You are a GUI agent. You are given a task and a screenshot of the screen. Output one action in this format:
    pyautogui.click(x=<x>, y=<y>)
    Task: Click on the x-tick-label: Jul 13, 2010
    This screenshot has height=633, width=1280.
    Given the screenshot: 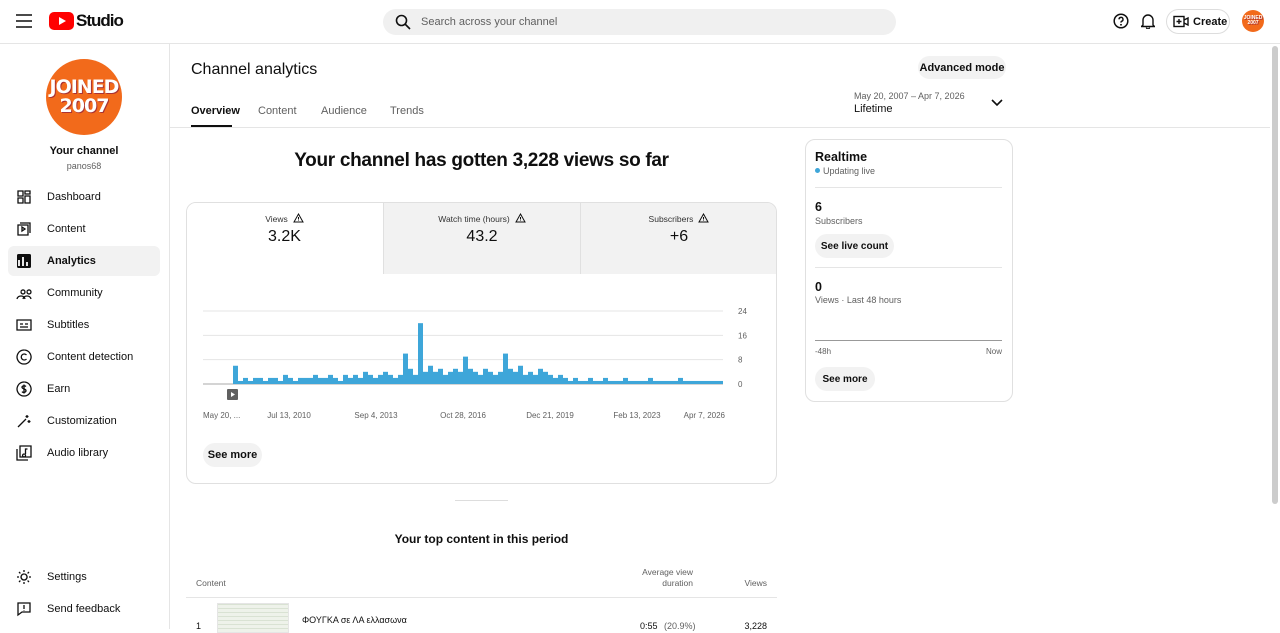 What is the action you would take?
    pyautogui.click(x=289, y=415)
    